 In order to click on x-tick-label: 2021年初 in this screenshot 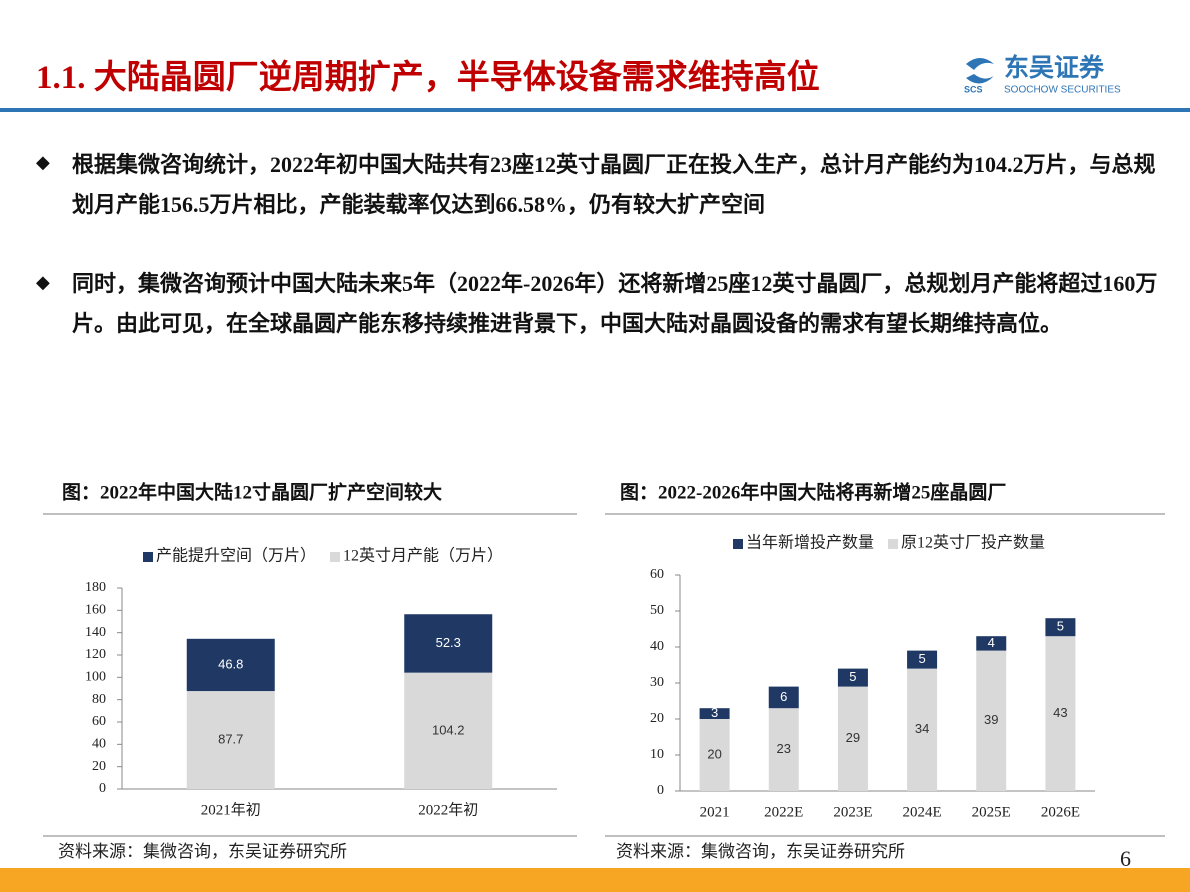, I will do `click(231, 809)`.